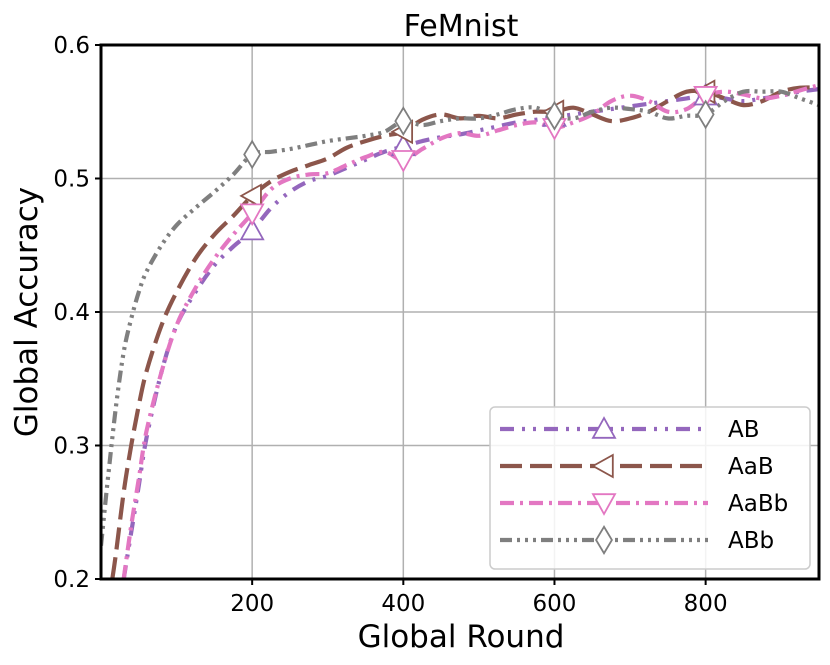 The image size is (830, 665). I want to click on x-axis-label: Global Round, so click(461, 637).